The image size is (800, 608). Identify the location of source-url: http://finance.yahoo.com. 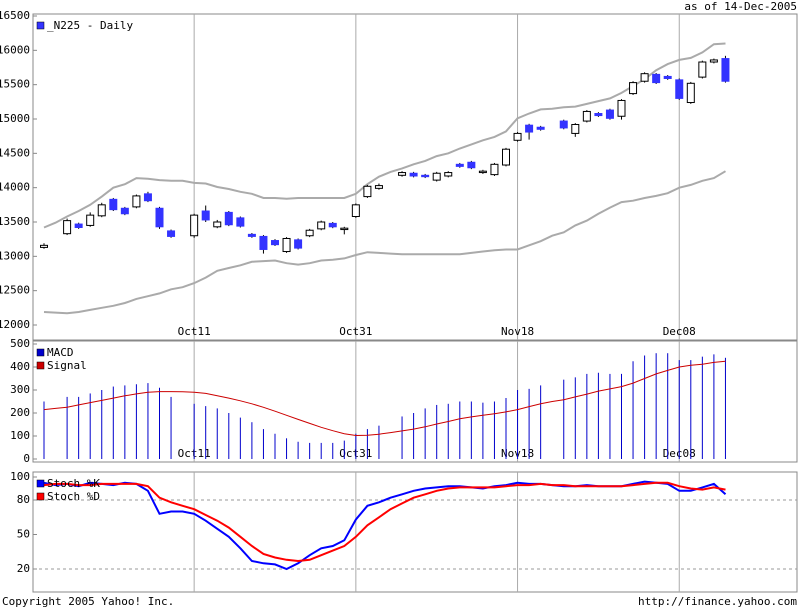
(717, 601).